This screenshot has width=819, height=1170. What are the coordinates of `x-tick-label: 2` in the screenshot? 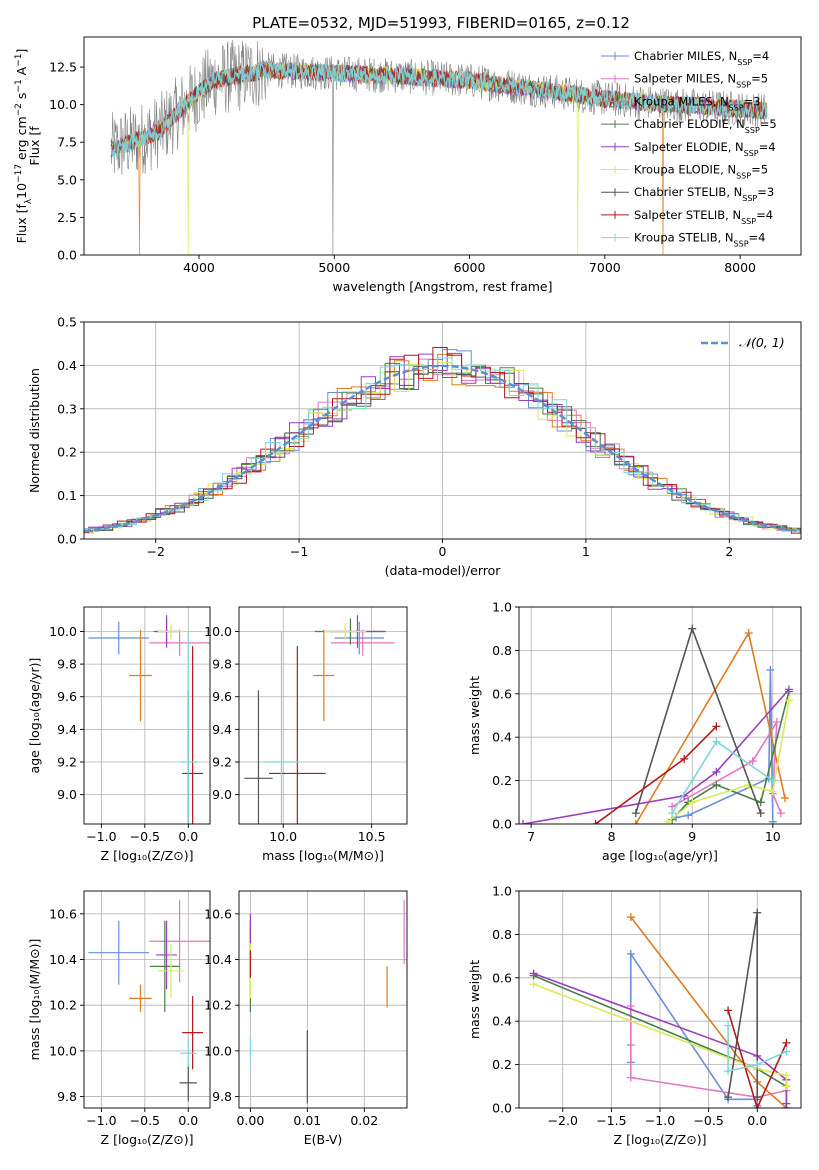 It's located at (729, 551).